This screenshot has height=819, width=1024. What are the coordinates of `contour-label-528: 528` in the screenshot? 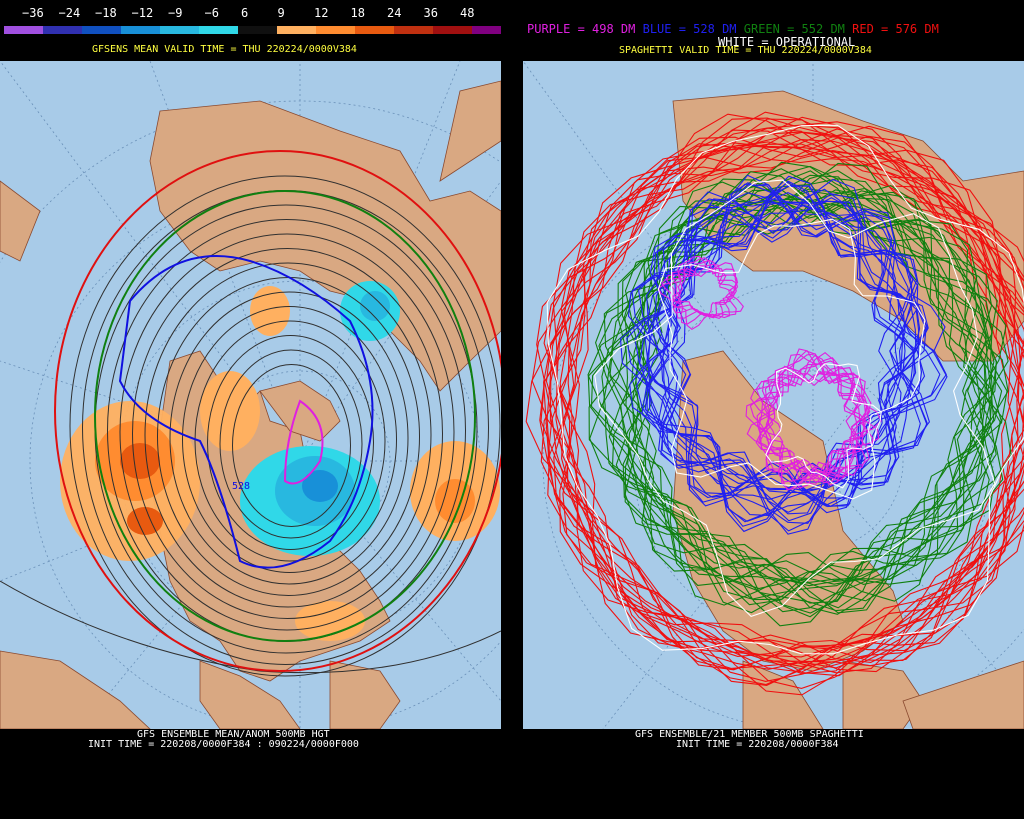 It's located at (241, 486).